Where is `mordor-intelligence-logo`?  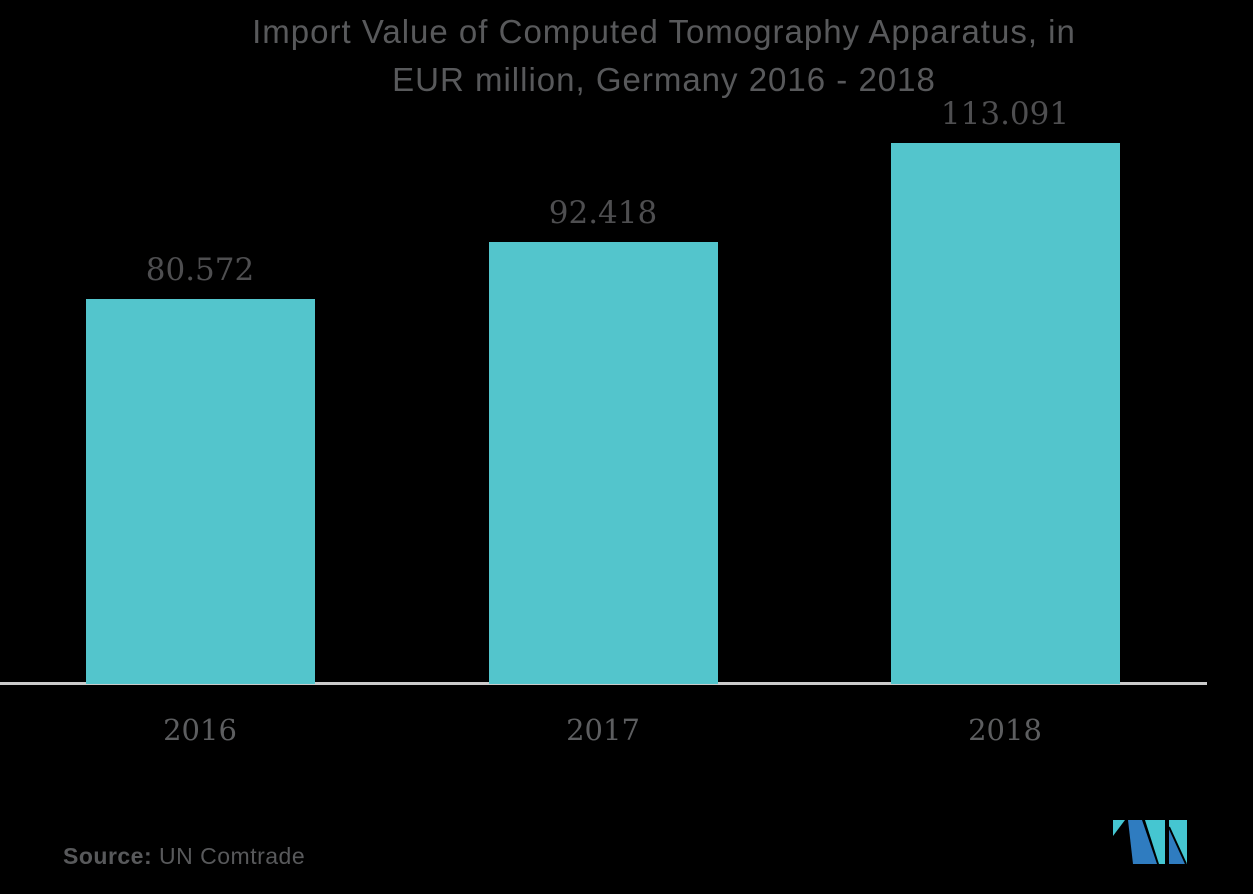 mordor-intelligence-logo is located at coordinates (1150, 842).